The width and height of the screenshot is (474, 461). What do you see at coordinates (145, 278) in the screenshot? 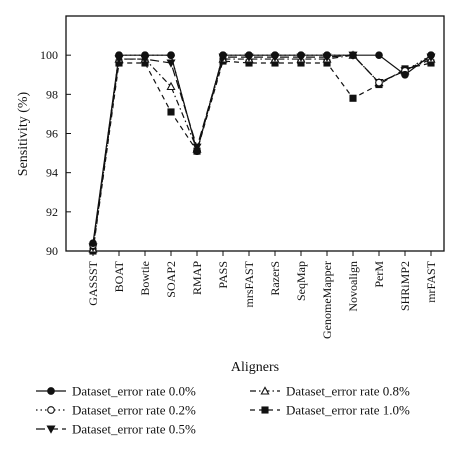
I see `x-tick-label: Bowtie` at bounding box center [145, 278].